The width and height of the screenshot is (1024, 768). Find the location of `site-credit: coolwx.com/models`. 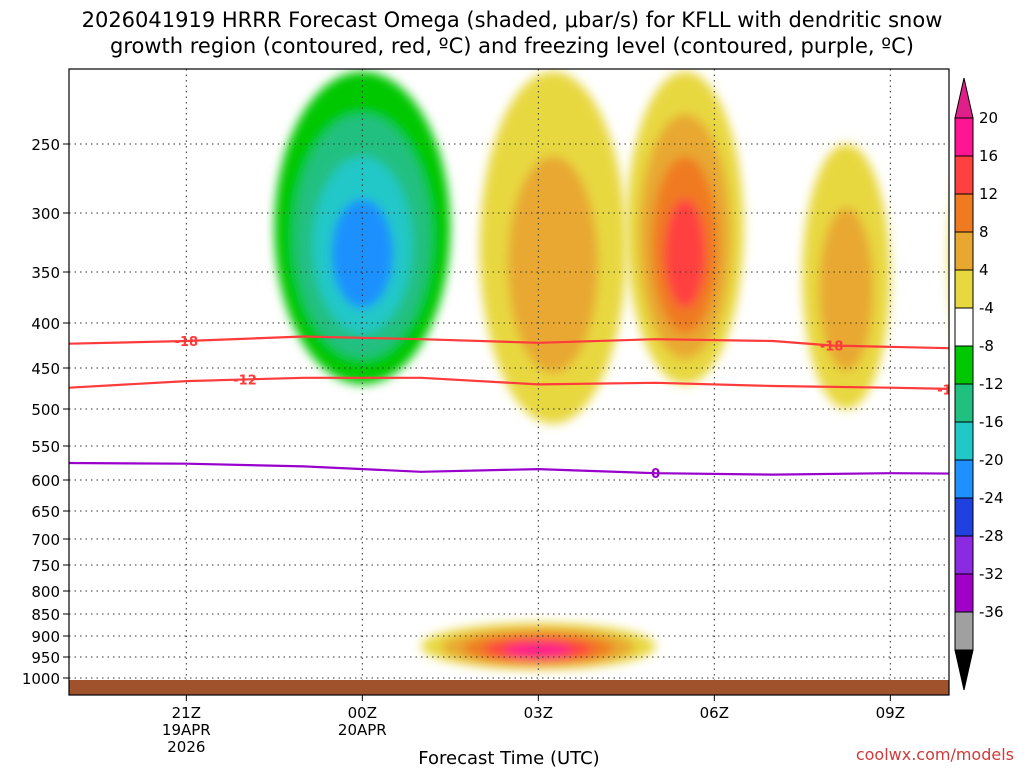

site-credit: coolwx.com/models is located at coordinates (935, 754).